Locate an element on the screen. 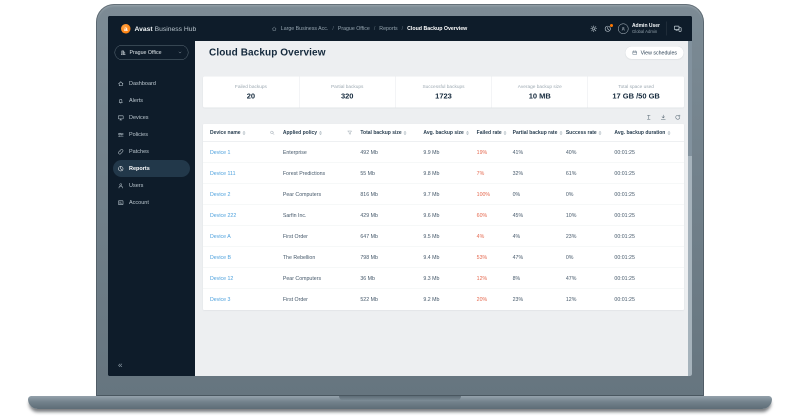 This screenshot has height=420, width=800. table-toolbar is located at coordinates (442, 117).